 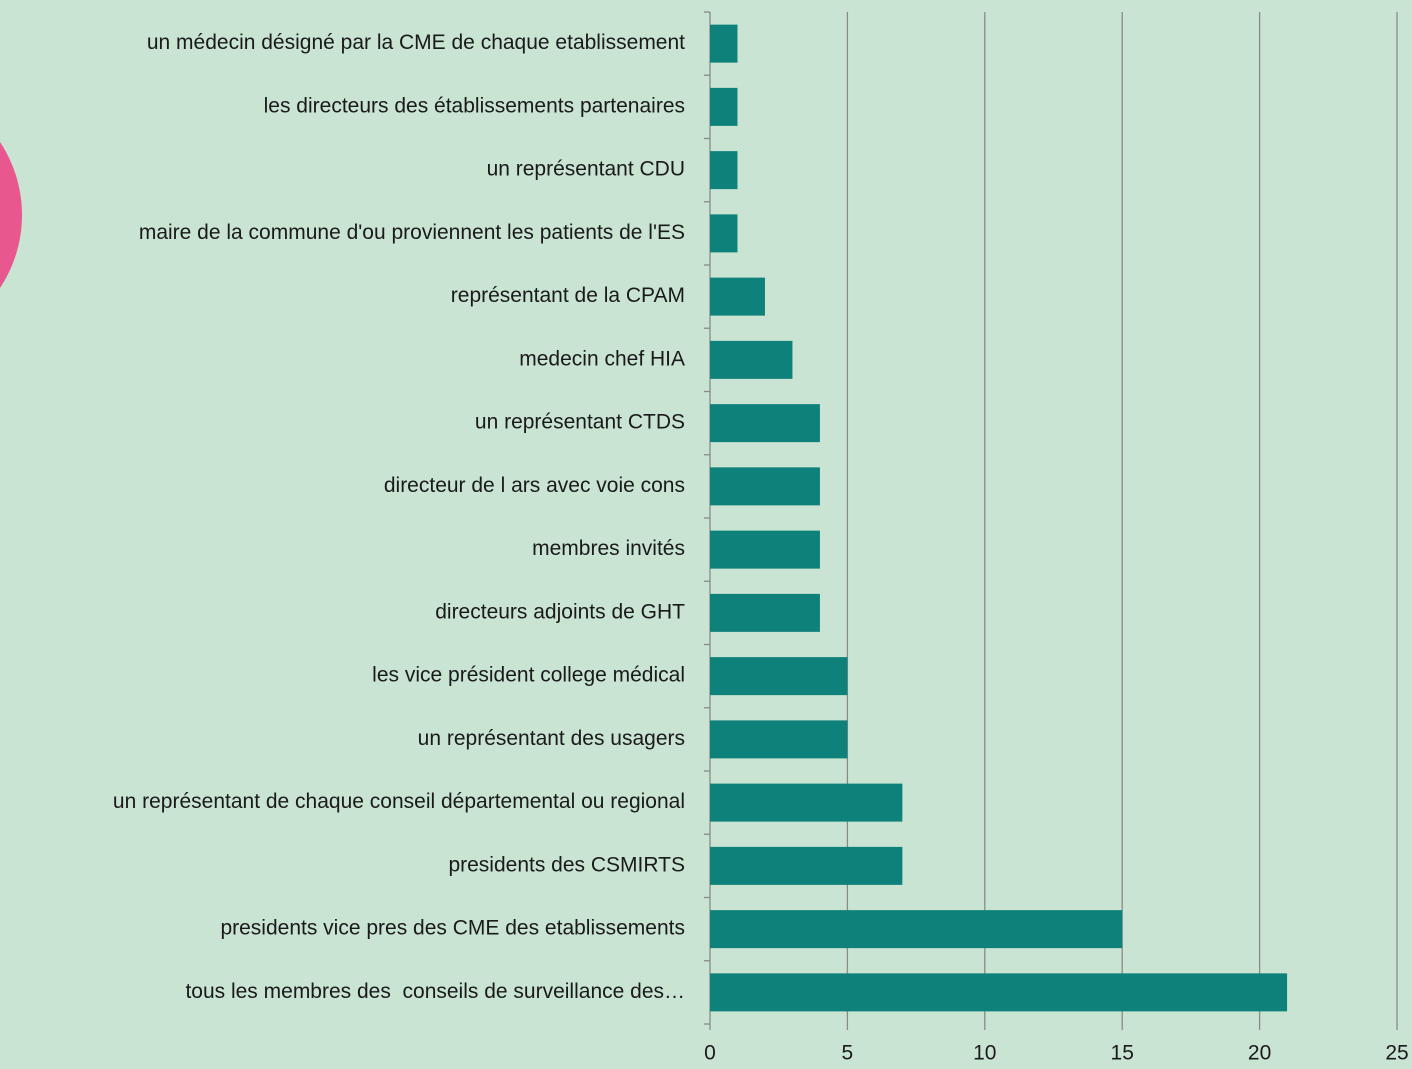 What do you see at coordinates (534, 485) in the screenshot?
I see `y-tick-label: directeur de l ars avec voie cons` at bounding box center [534, 485].